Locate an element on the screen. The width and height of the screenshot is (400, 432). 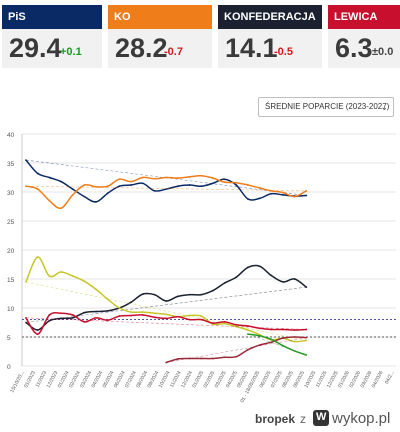
y-tick-label: 5 is located at coordinates (9, 338).